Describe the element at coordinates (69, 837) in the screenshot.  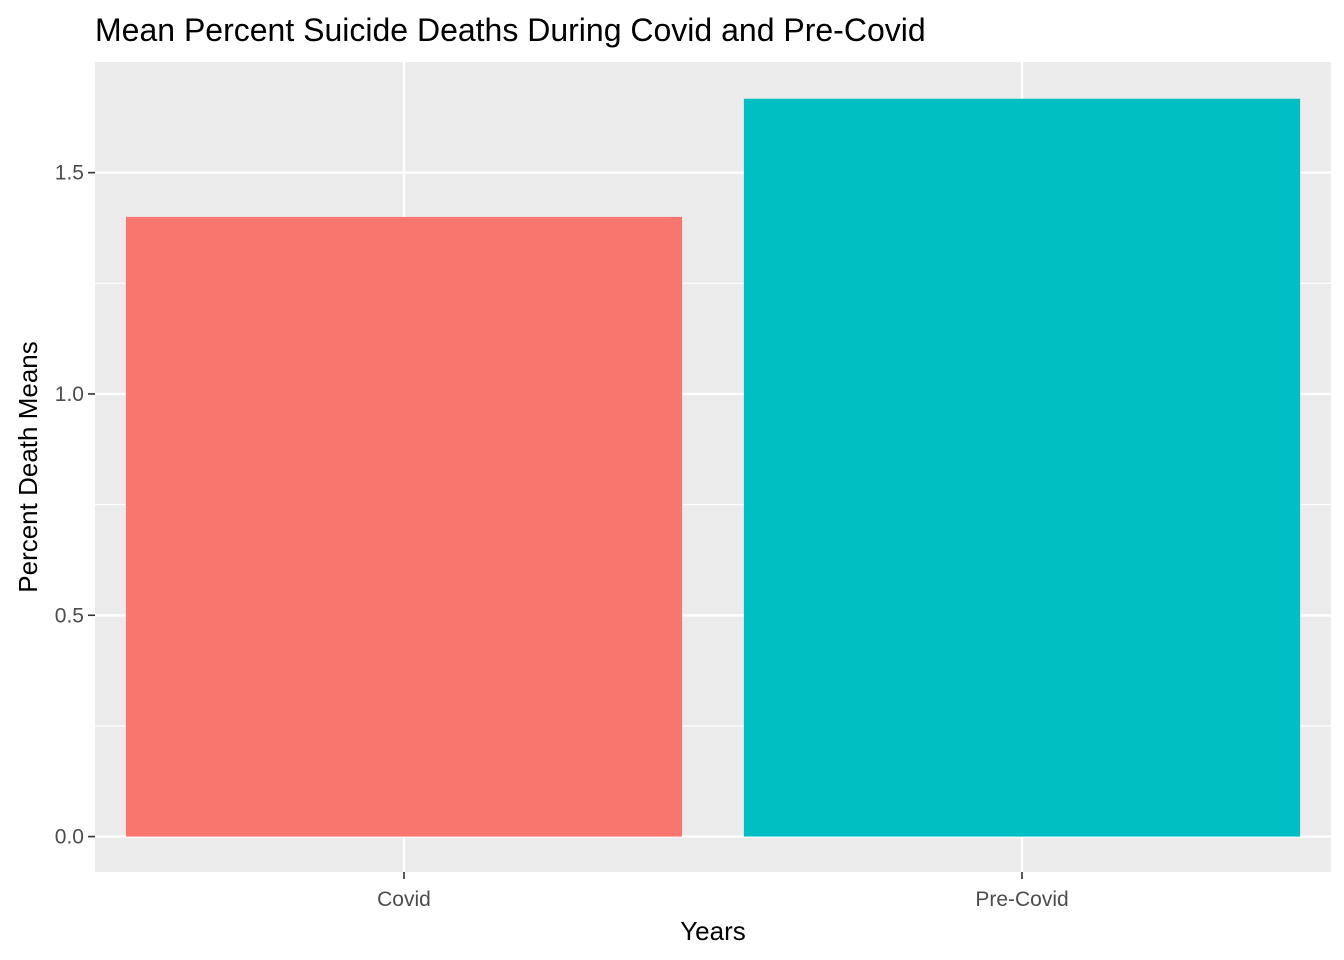
I see `y-tick-label-0: 0.0` at that location.